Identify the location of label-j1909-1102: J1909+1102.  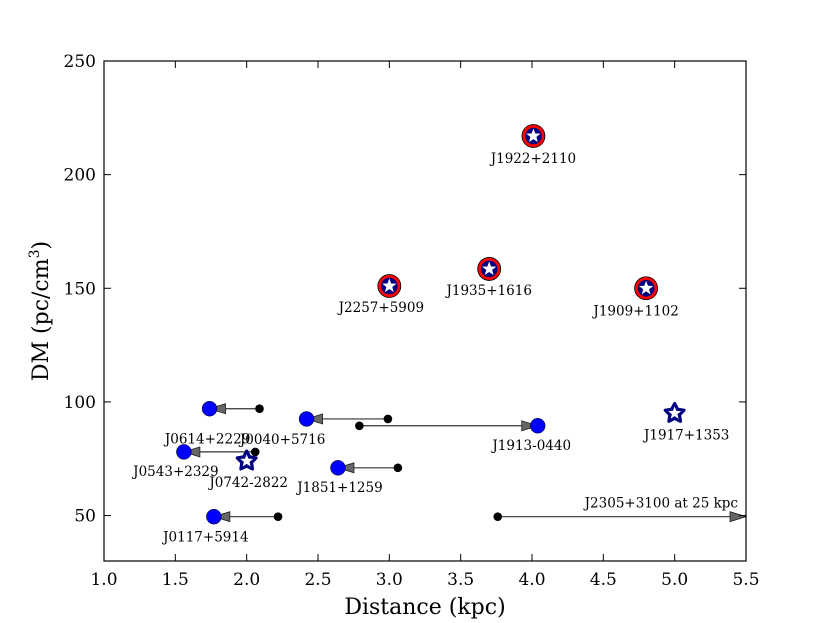
(634, 311).